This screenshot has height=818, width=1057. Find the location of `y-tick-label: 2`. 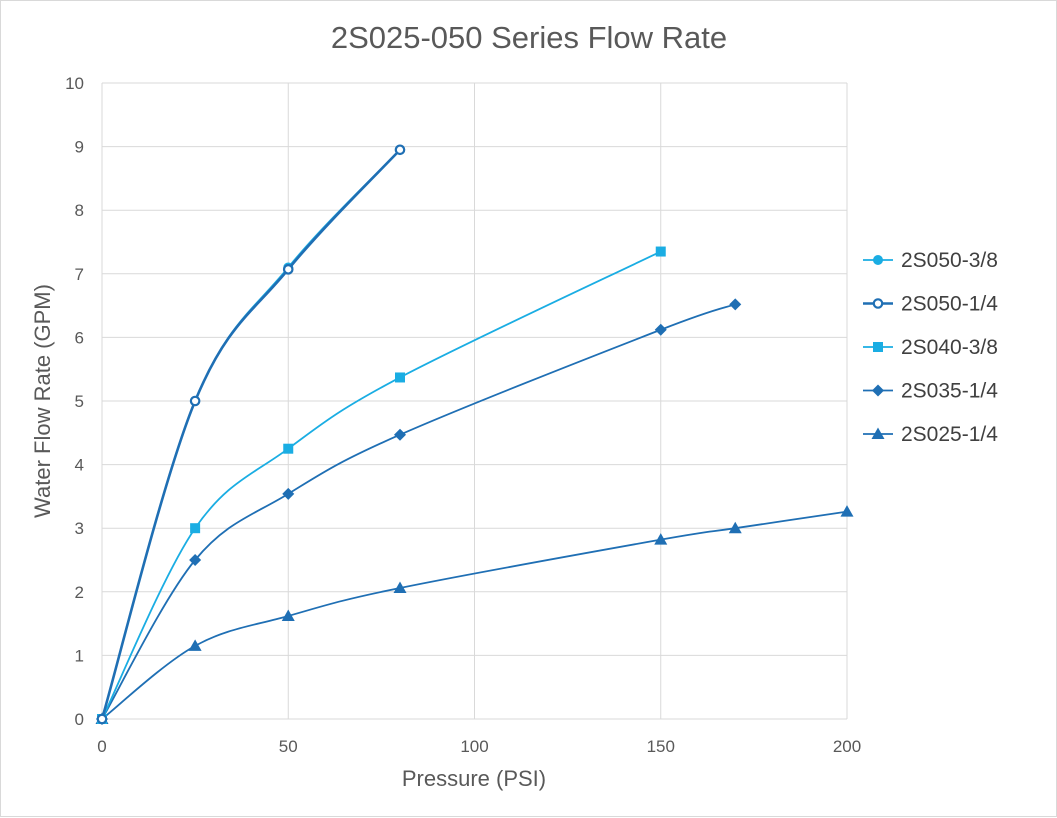

y-tick-label: 2 is located at coordinates (79, 592).